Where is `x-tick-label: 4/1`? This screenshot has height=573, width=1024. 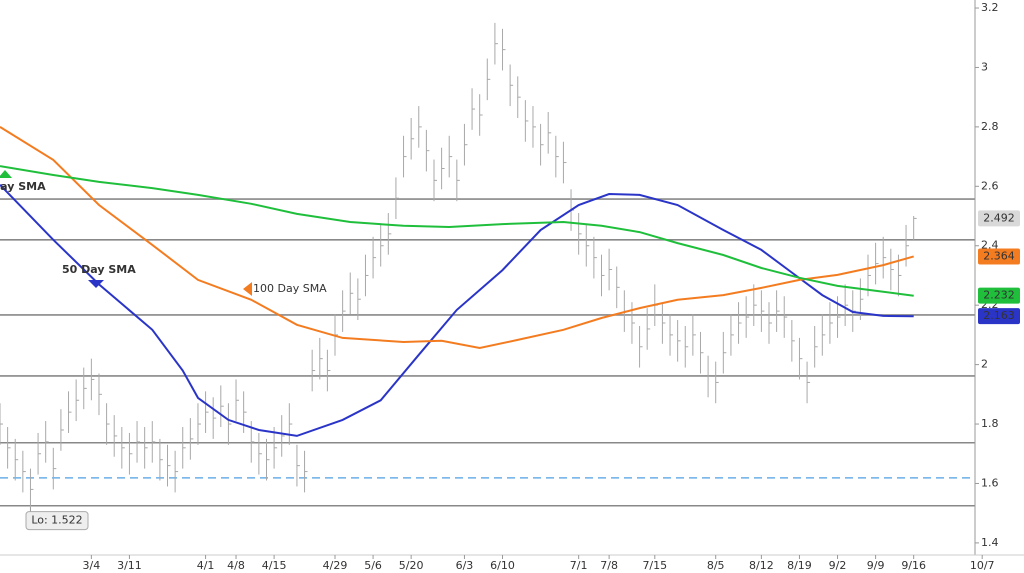 x-tick-label: 4/1 is located at coordinates (206, 565).